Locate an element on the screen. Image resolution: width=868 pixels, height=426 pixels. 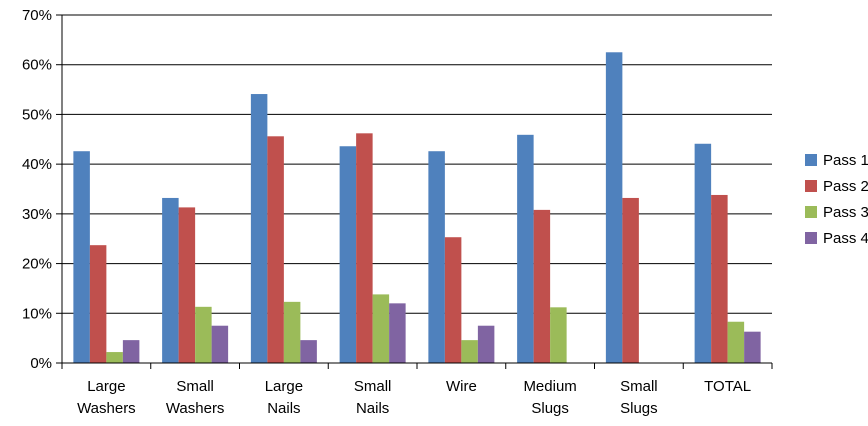
x-category-label: Large Nails is located at coordinates (284, 397).